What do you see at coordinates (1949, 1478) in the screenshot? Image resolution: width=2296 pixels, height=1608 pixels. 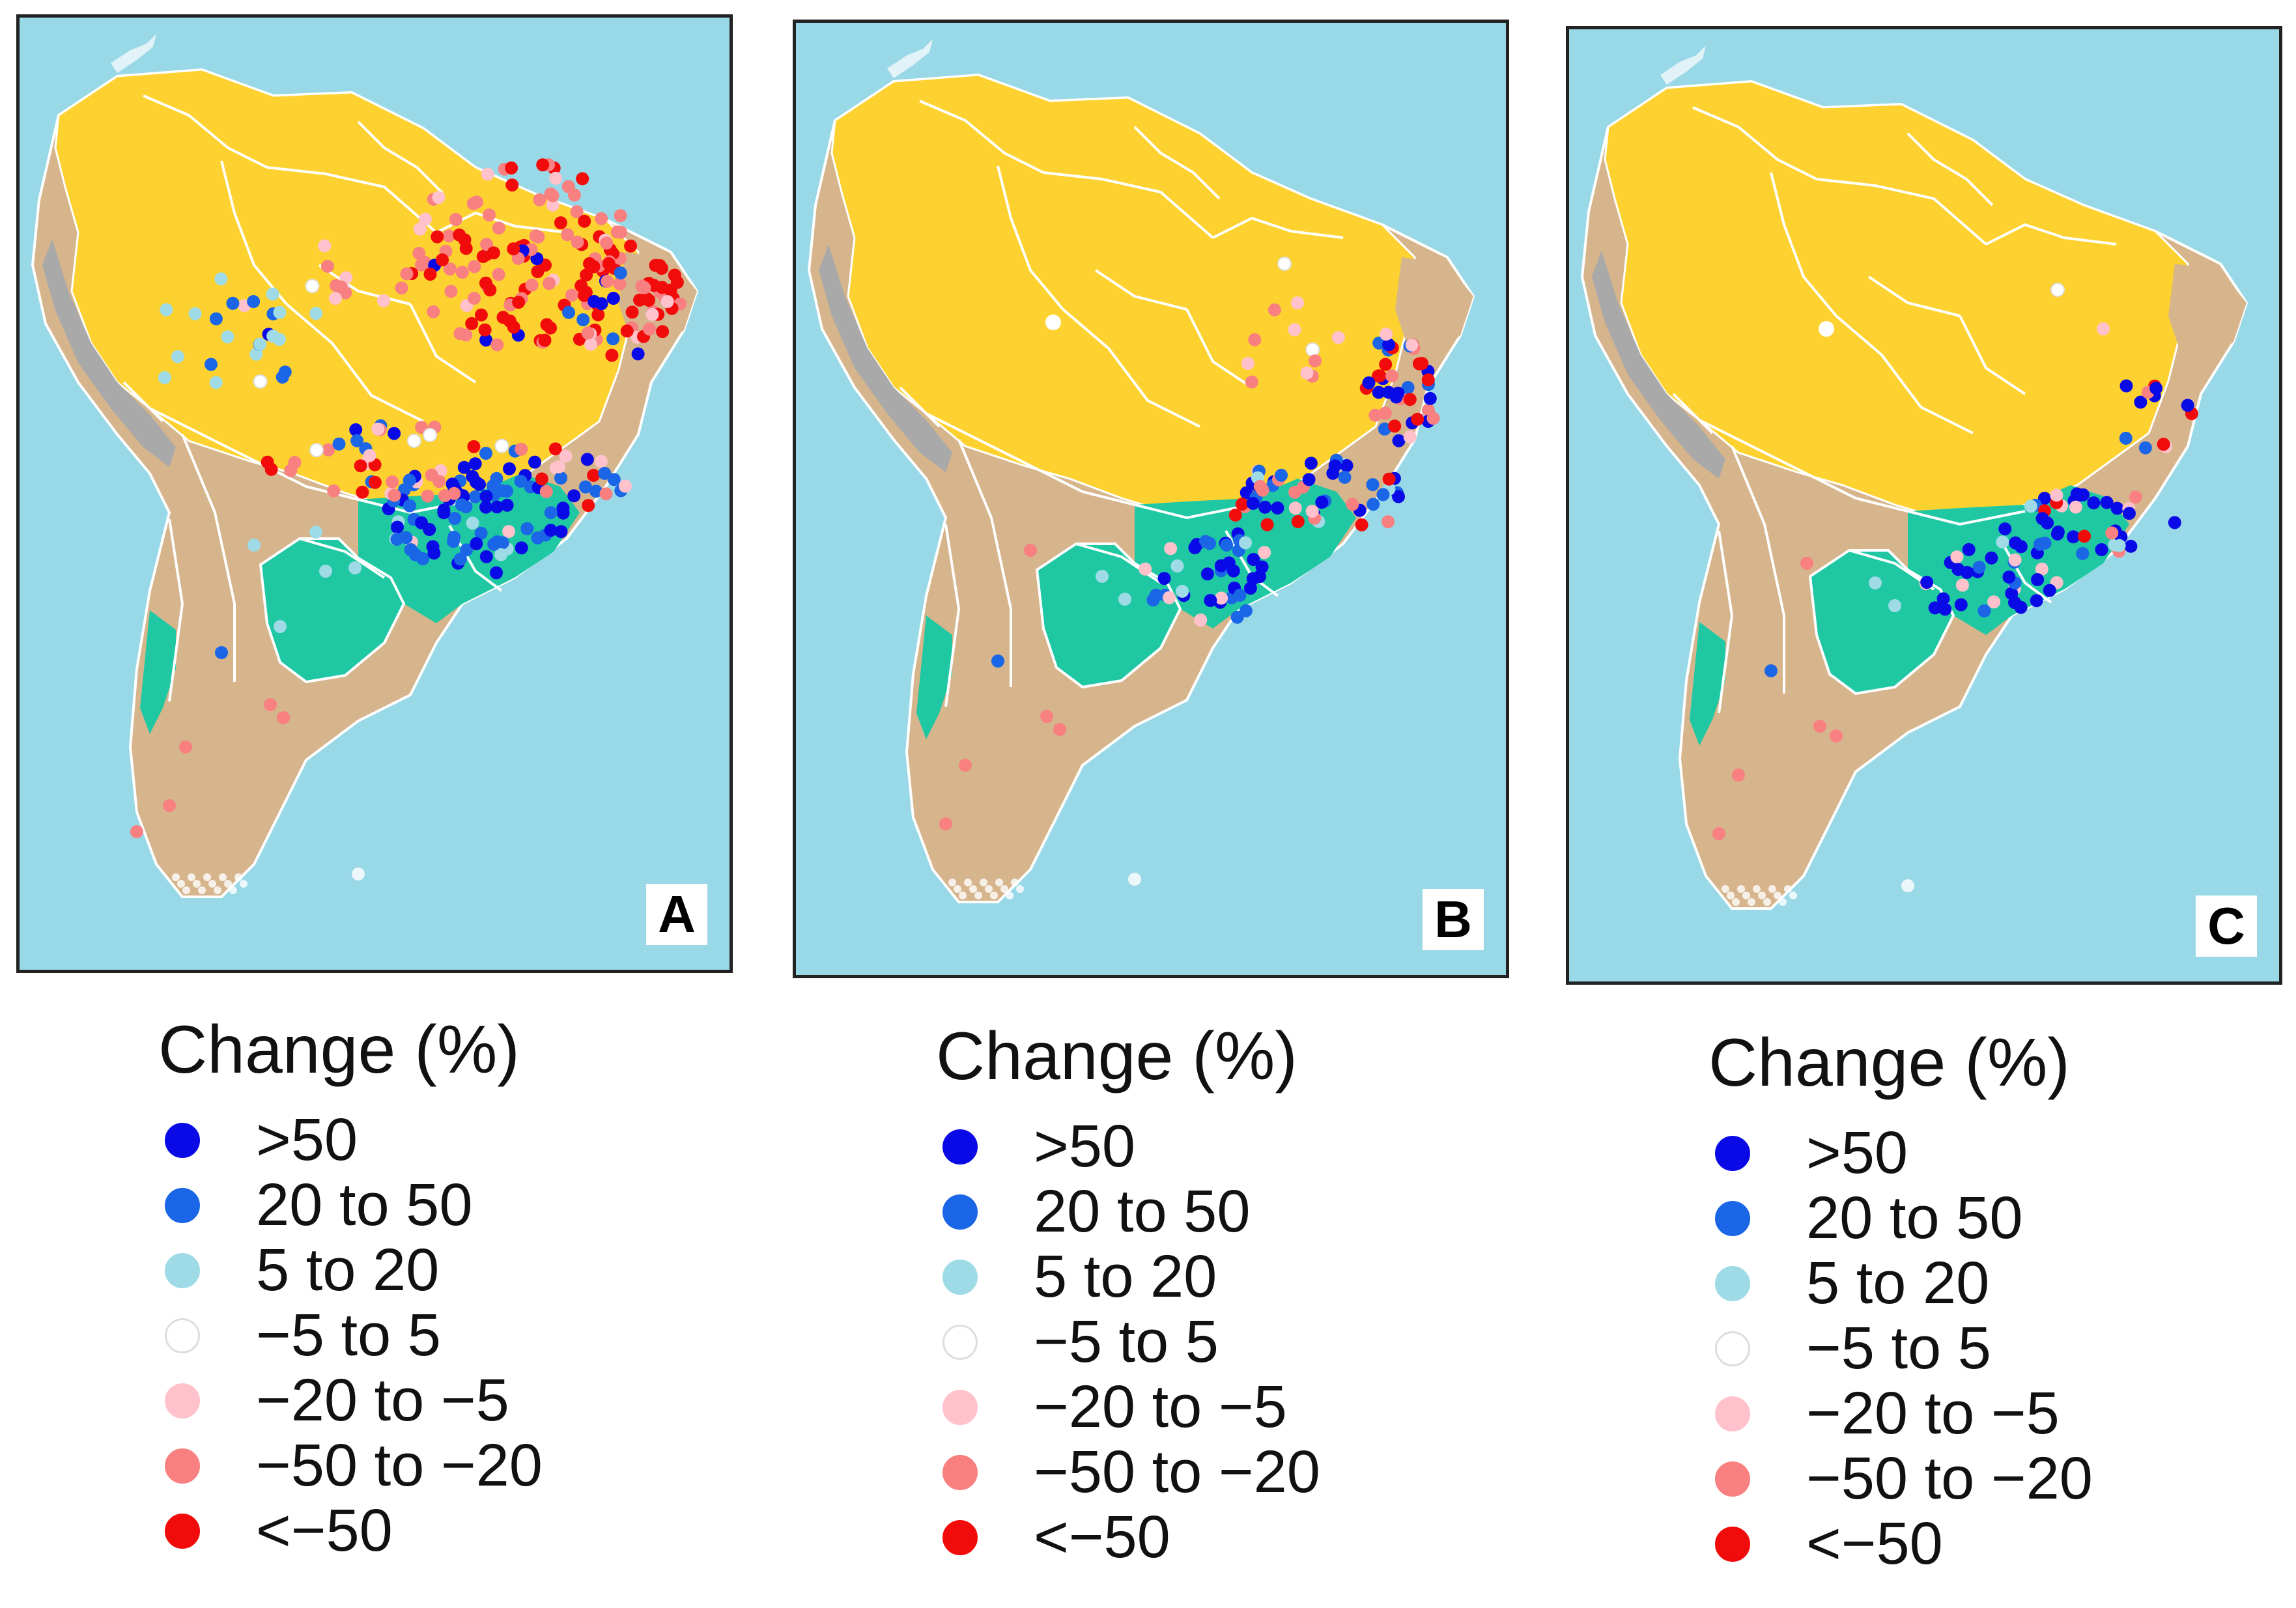 I see `legend-label: −50 to −20` at bounding box center [1949, 1478].